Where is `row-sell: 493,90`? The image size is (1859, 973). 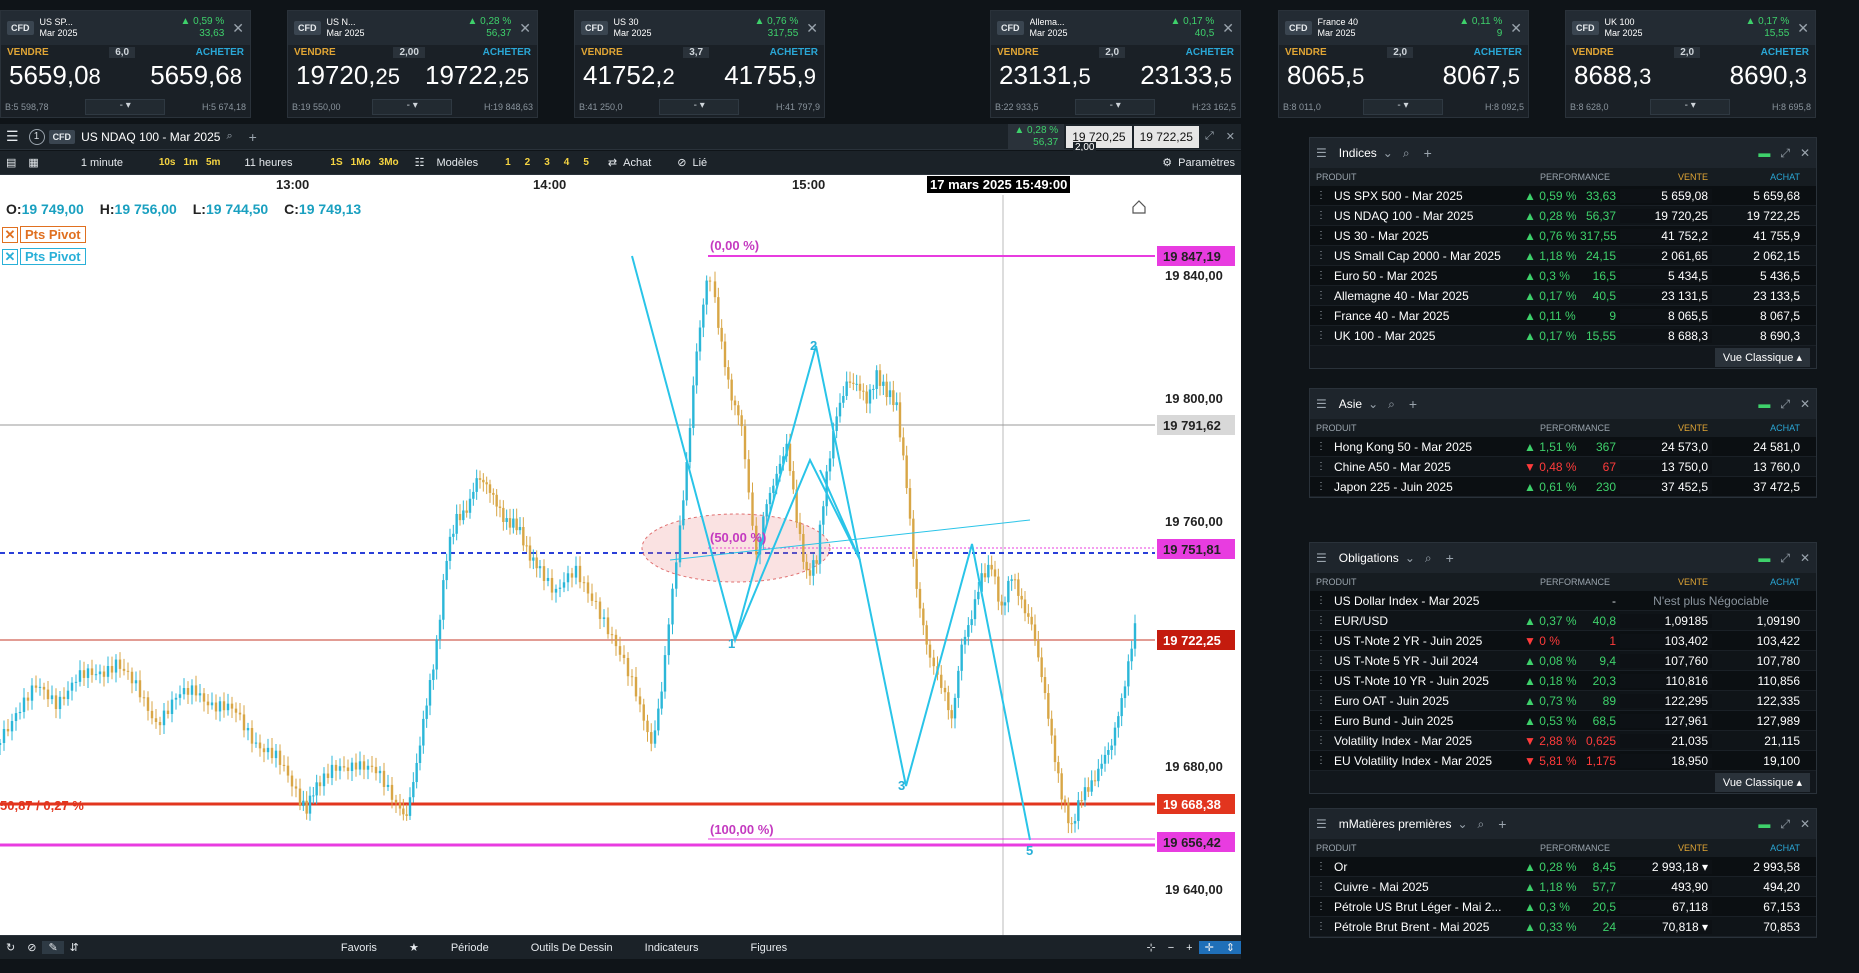
row-sell: 493,90 is located at coordinates (1666, 886).